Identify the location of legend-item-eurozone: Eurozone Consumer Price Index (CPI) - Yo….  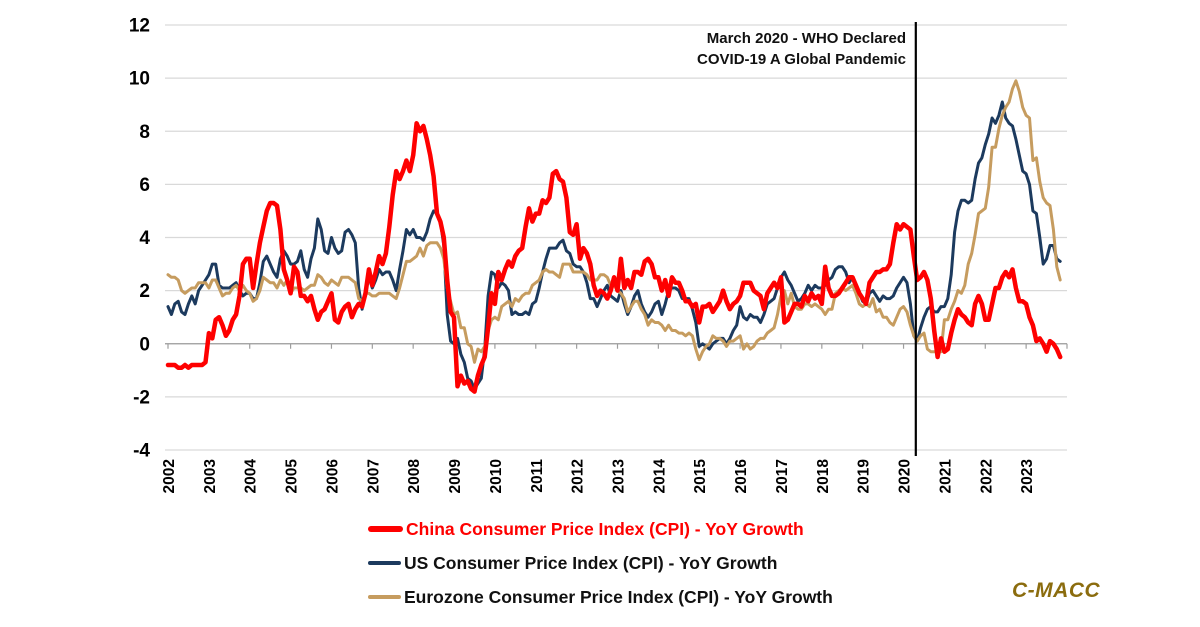
(600, 597).